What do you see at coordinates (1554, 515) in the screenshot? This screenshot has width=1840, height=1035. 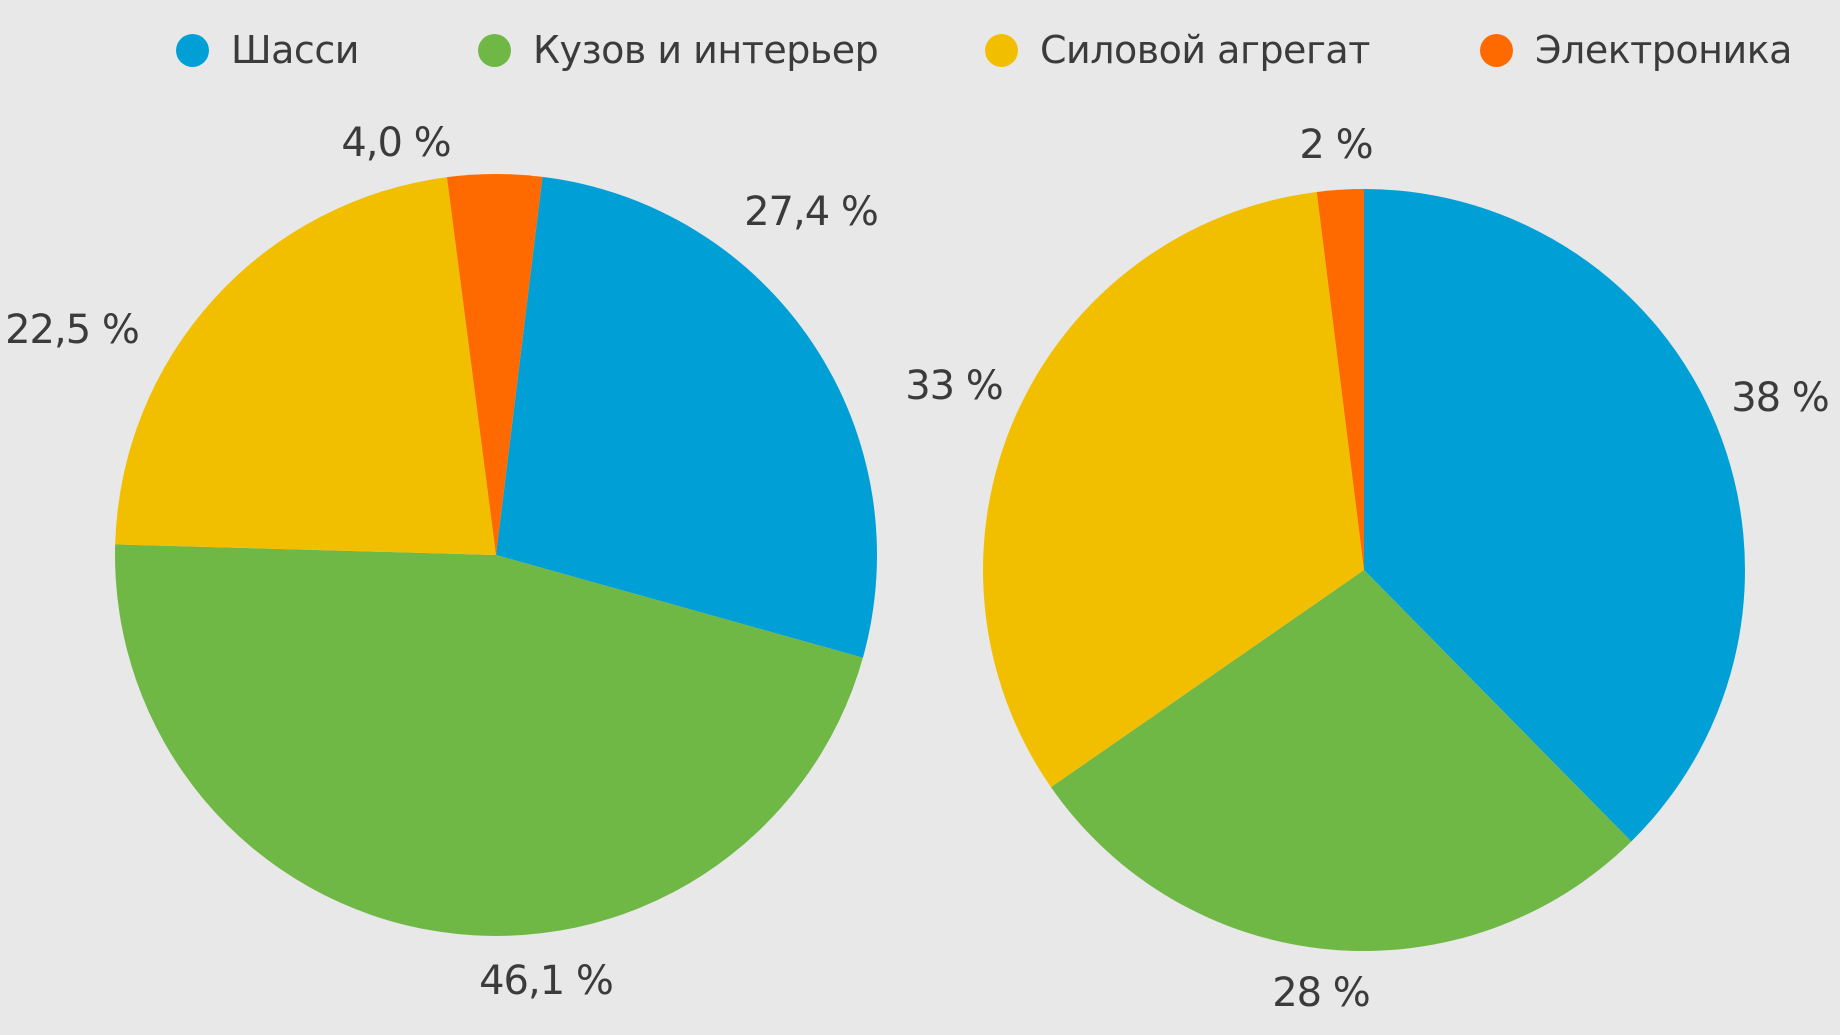 I see `pie-1-slice-chassis` at bounding box center [1554, 515].